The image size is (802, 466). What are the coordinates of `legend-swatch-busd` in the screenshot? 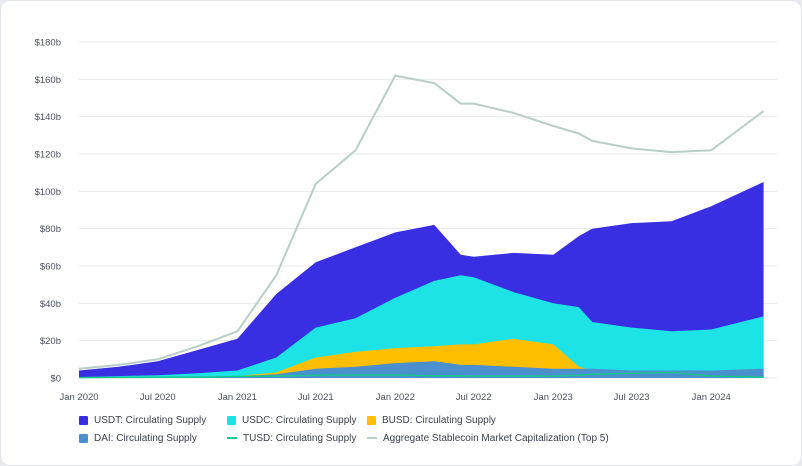 It's located at (371, 420).